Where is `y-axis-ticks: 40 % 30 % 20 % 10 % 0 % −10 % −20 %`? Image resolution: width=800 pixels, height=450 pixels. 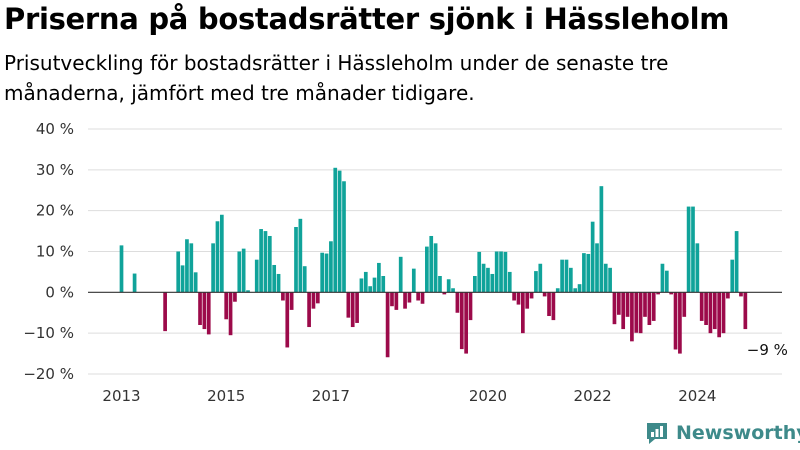 y-axis-ticks: 40 % 30 % 20 % 10 % 0 % −10 % −20 % is located at coordinates (48, 251).